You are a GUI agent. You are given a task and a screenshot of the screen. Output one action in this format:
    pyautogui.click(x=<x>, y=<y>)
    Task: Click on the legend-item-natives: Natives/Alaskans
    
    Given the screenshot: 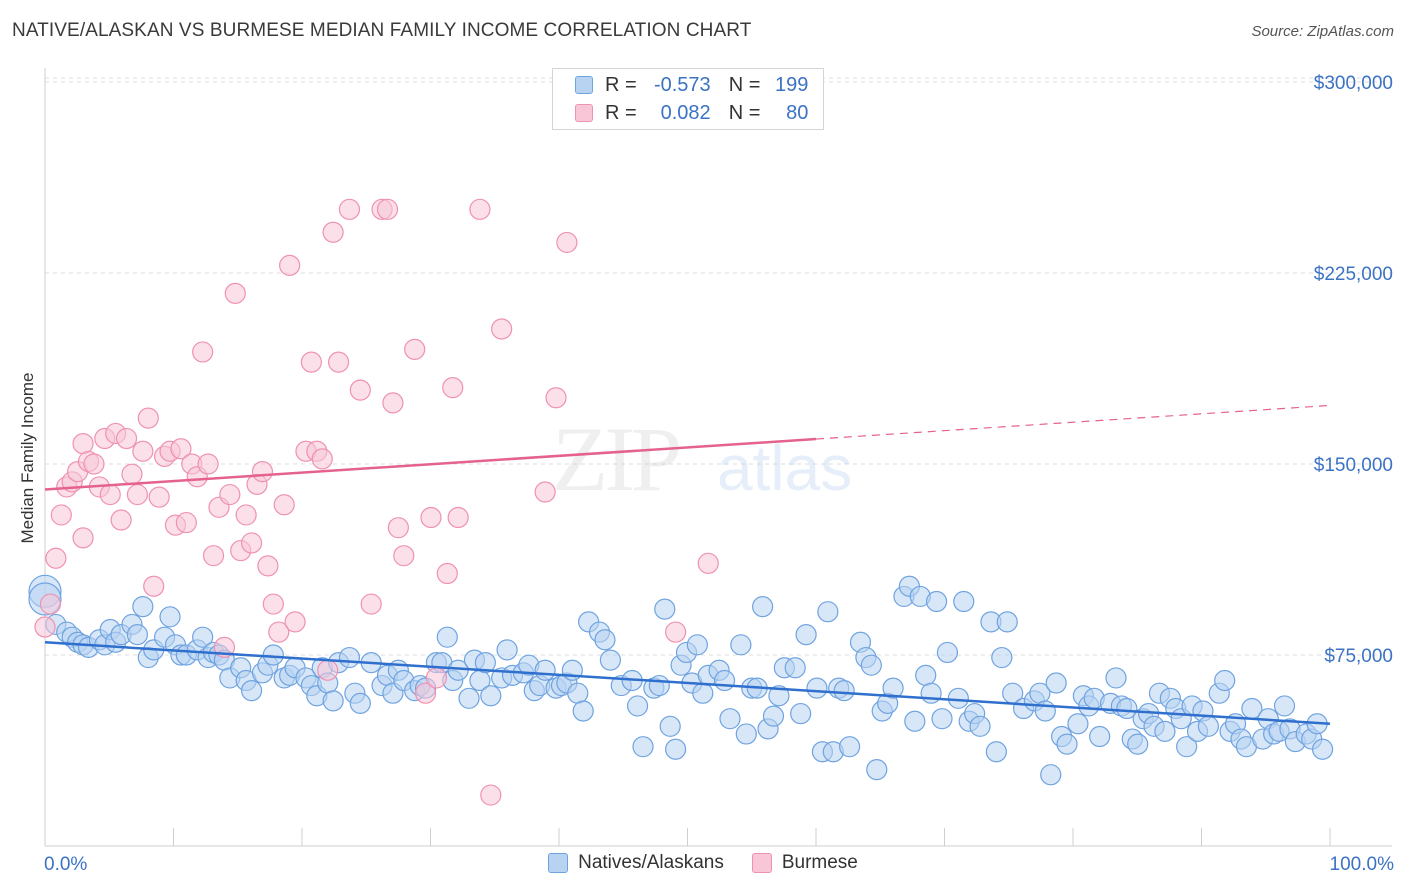 What is the action you would take?
    pyautogui.click(x=636, y=863)
    